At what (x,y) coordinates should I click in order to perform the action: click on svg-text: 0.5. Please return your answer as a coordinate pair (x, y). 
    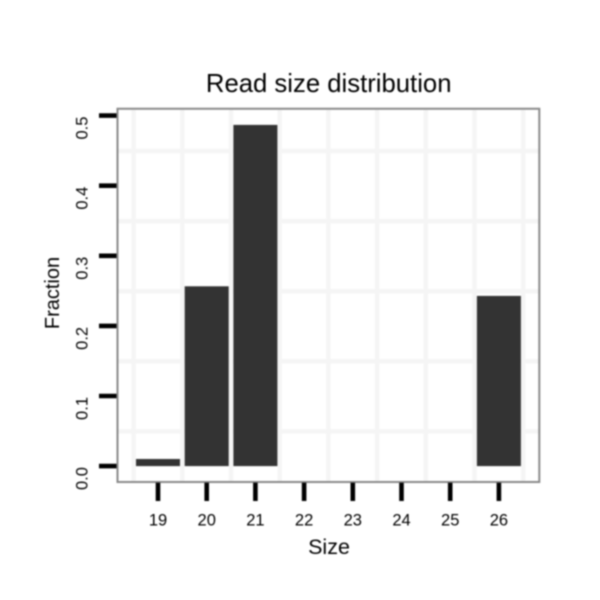
    Looking at the image, I should click on (83, 128).